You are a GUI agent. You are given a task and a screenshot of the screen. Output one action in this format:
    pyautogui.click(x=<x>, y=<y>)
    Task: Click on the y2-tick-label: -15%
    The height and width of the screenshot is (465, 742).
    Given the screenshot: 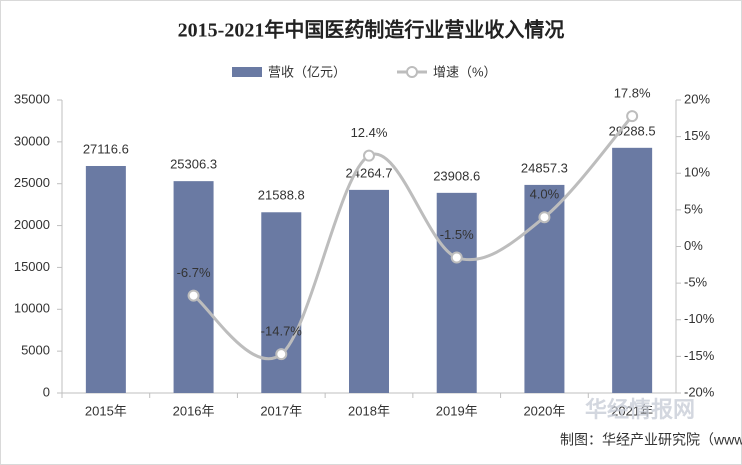 What is the action you would take?
    pyautogui.click(x=699, y=355)
    